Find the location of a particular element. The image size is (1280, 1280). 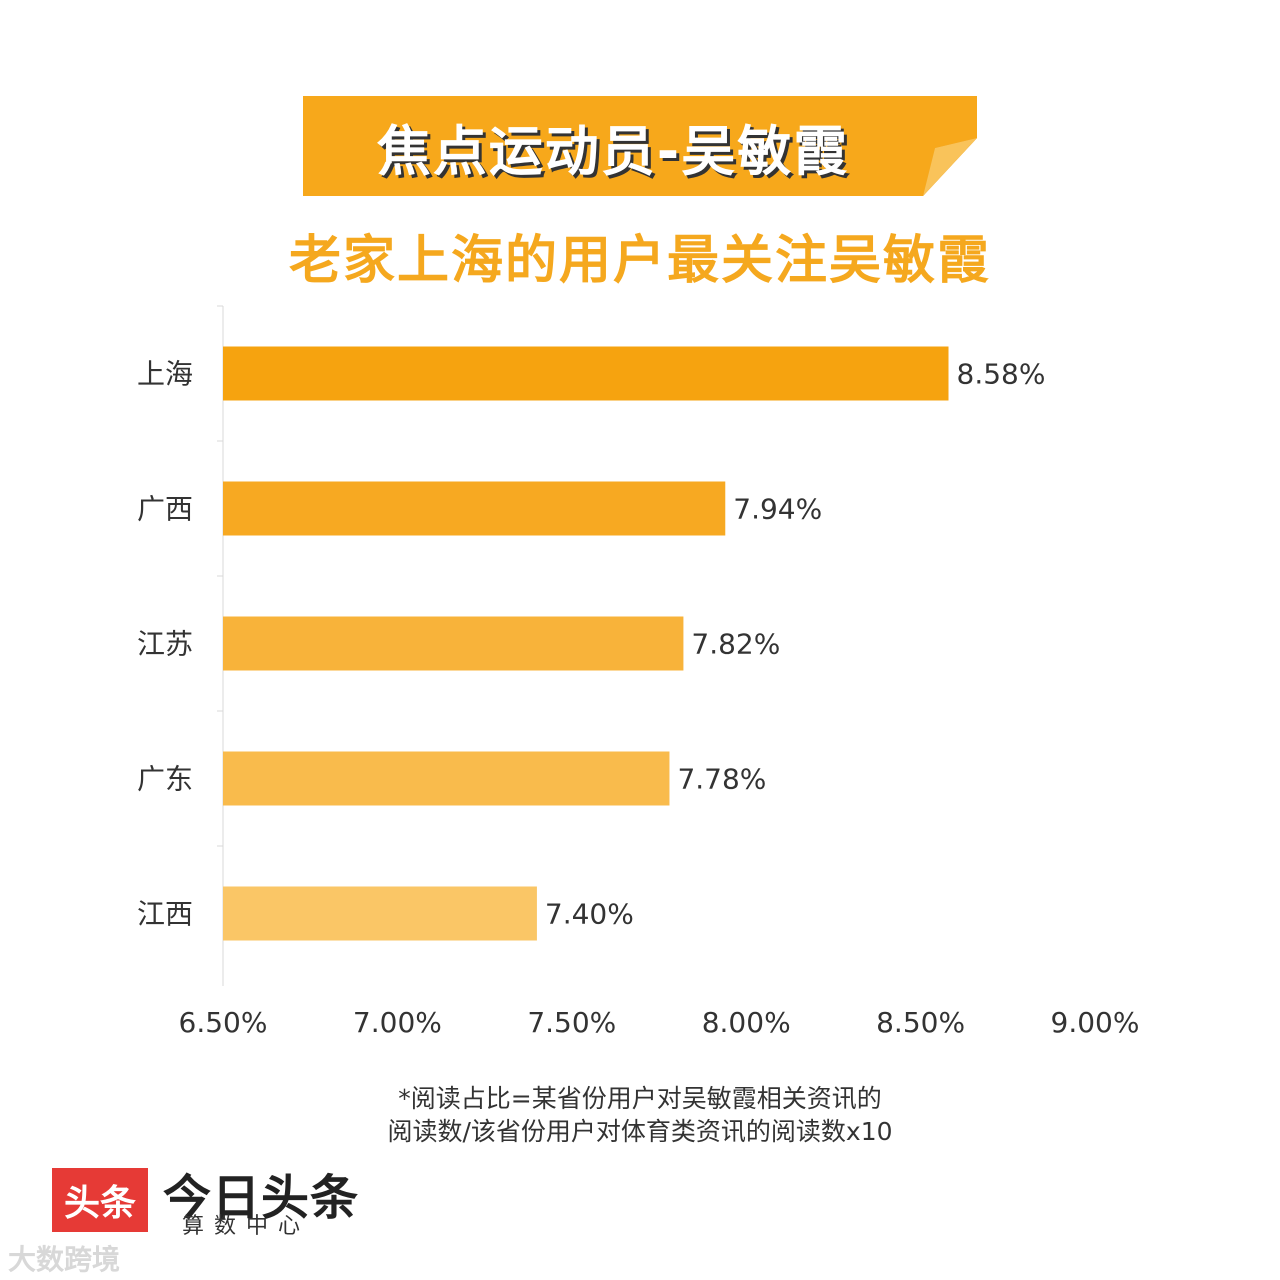

banner-title: 焦点运动员-吴敏霞 is located at coordinates (613, 151).